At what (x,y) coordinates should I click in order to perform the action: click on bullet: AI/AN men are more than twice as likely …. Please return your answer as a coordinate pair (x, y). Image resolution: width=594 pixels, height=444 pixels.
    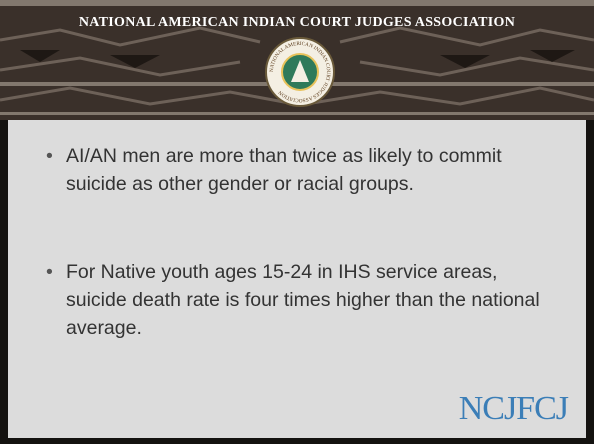
    Looking at the image, I should click on (301, 170).